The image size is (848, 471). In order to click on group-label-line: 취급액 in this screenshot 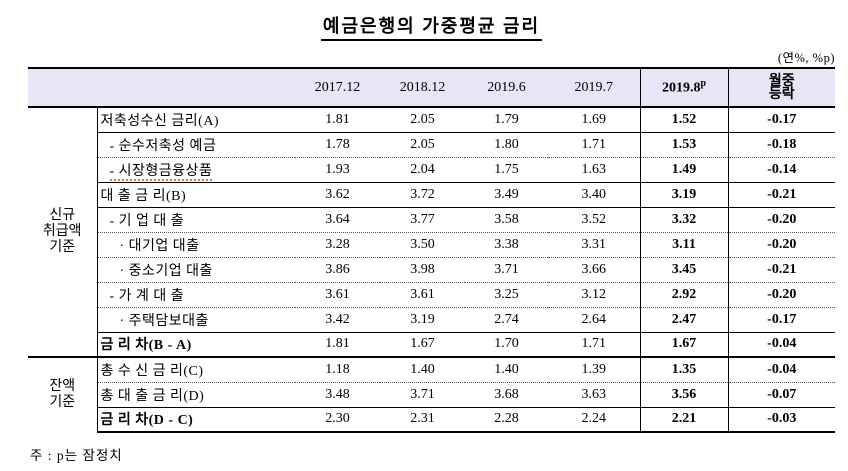, I will do `click(62, 231)`.